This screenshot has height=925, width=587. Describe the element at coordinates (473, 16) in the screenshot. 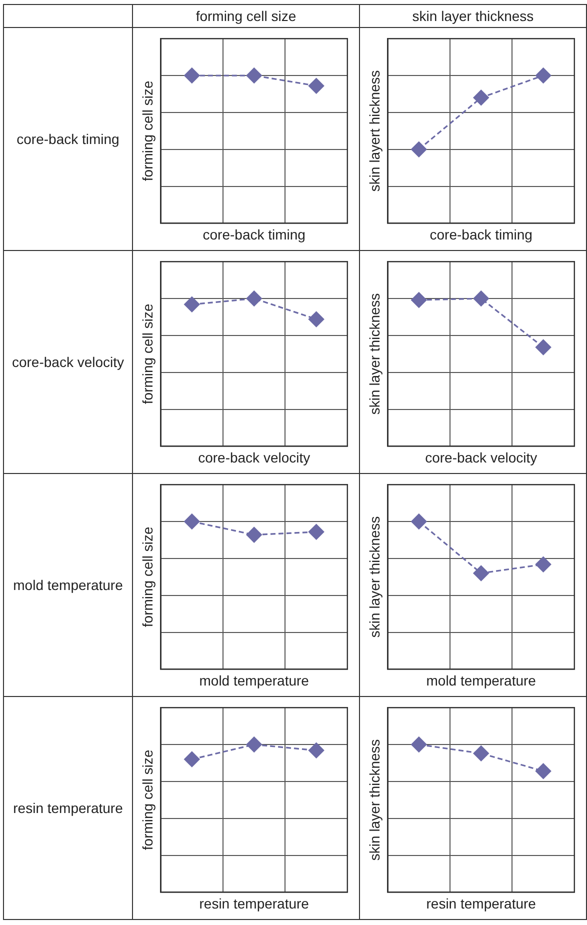

I see `chart-title: skin layer thickness` at that location.